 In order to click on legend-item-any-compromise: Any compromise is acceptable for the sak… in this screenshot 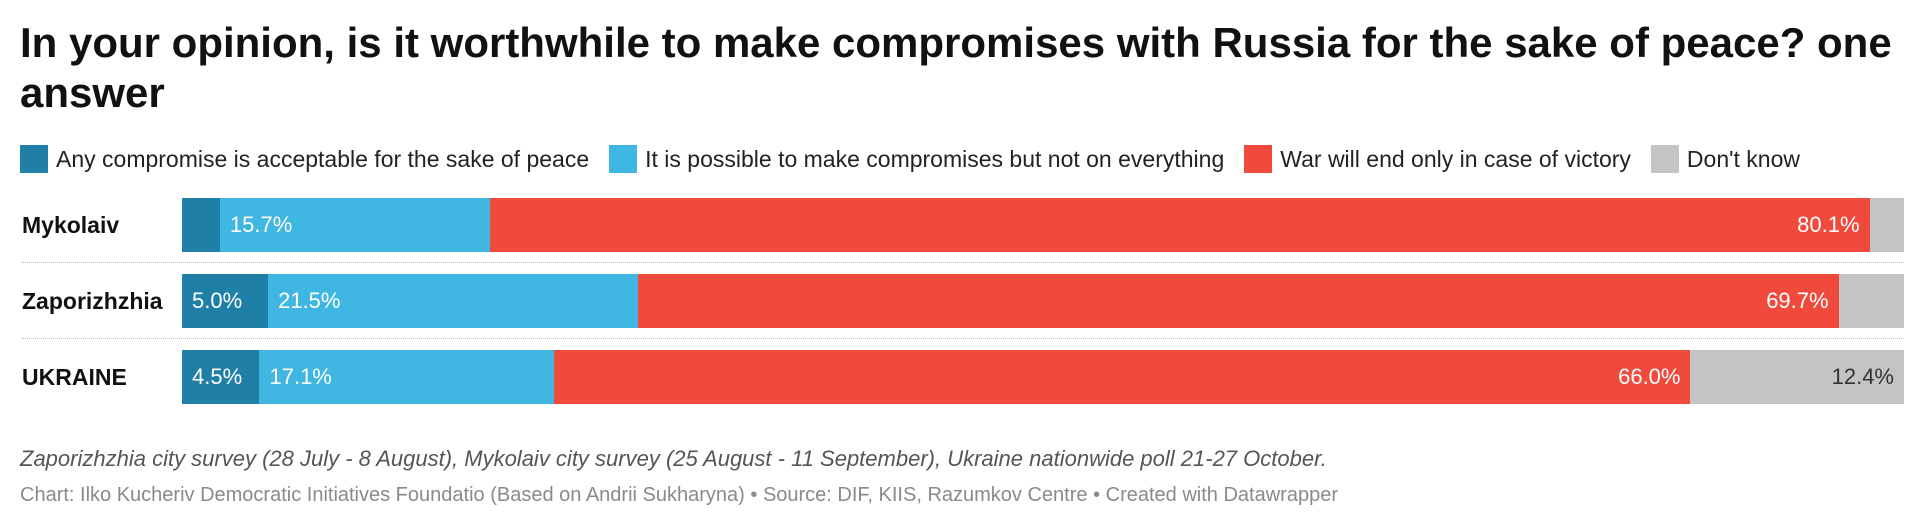, I will do `click(304, 159)`.